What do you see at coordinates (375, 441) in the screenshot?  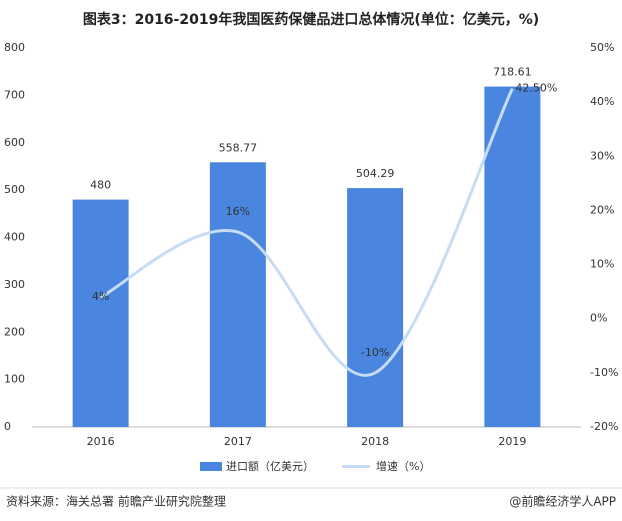 I see `x-tick-label: 2018` at bounding box center [375, 441].